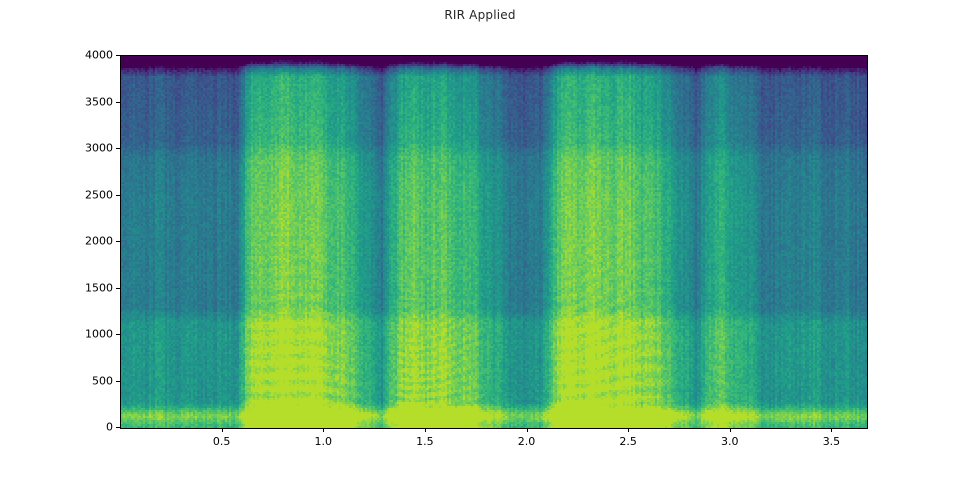 The image size is (960, 480). What do you see at coordinates (99, 194) in the screenshot?
I see `y-tick-label: 2500` at bounding box center [99, 194].